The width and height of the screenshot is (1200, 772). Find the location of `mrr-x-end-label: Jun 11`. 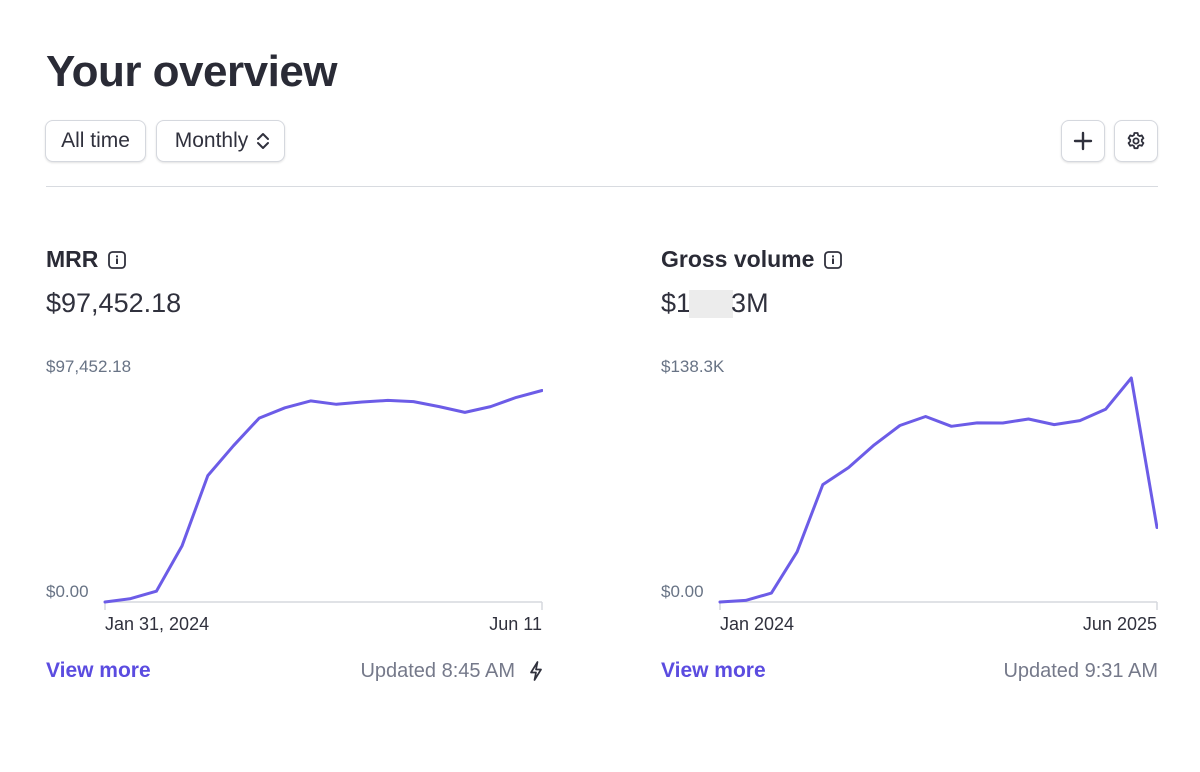

mrr-x-end-label: Jun 11 is located at coordinates (515, 624).